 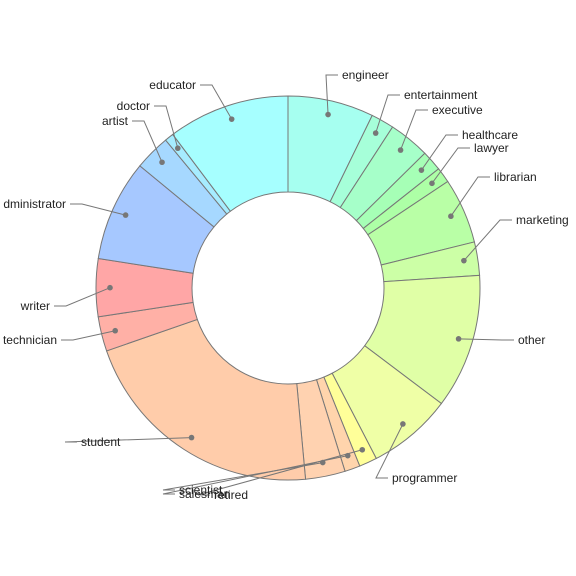 I want to click on leader-dot-scientist, so click(x=322, y=462).